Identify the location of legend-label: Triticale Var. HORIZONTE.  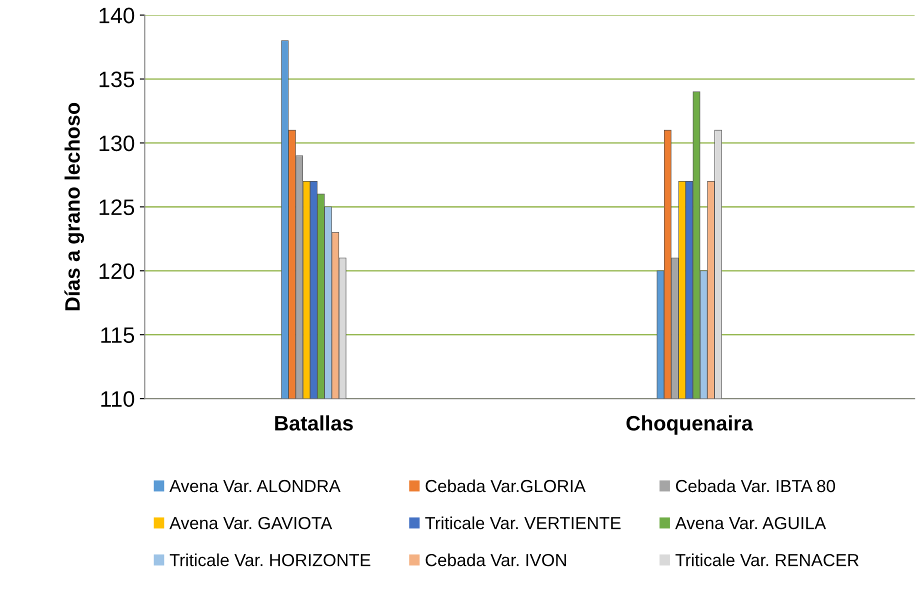
(270, 560).